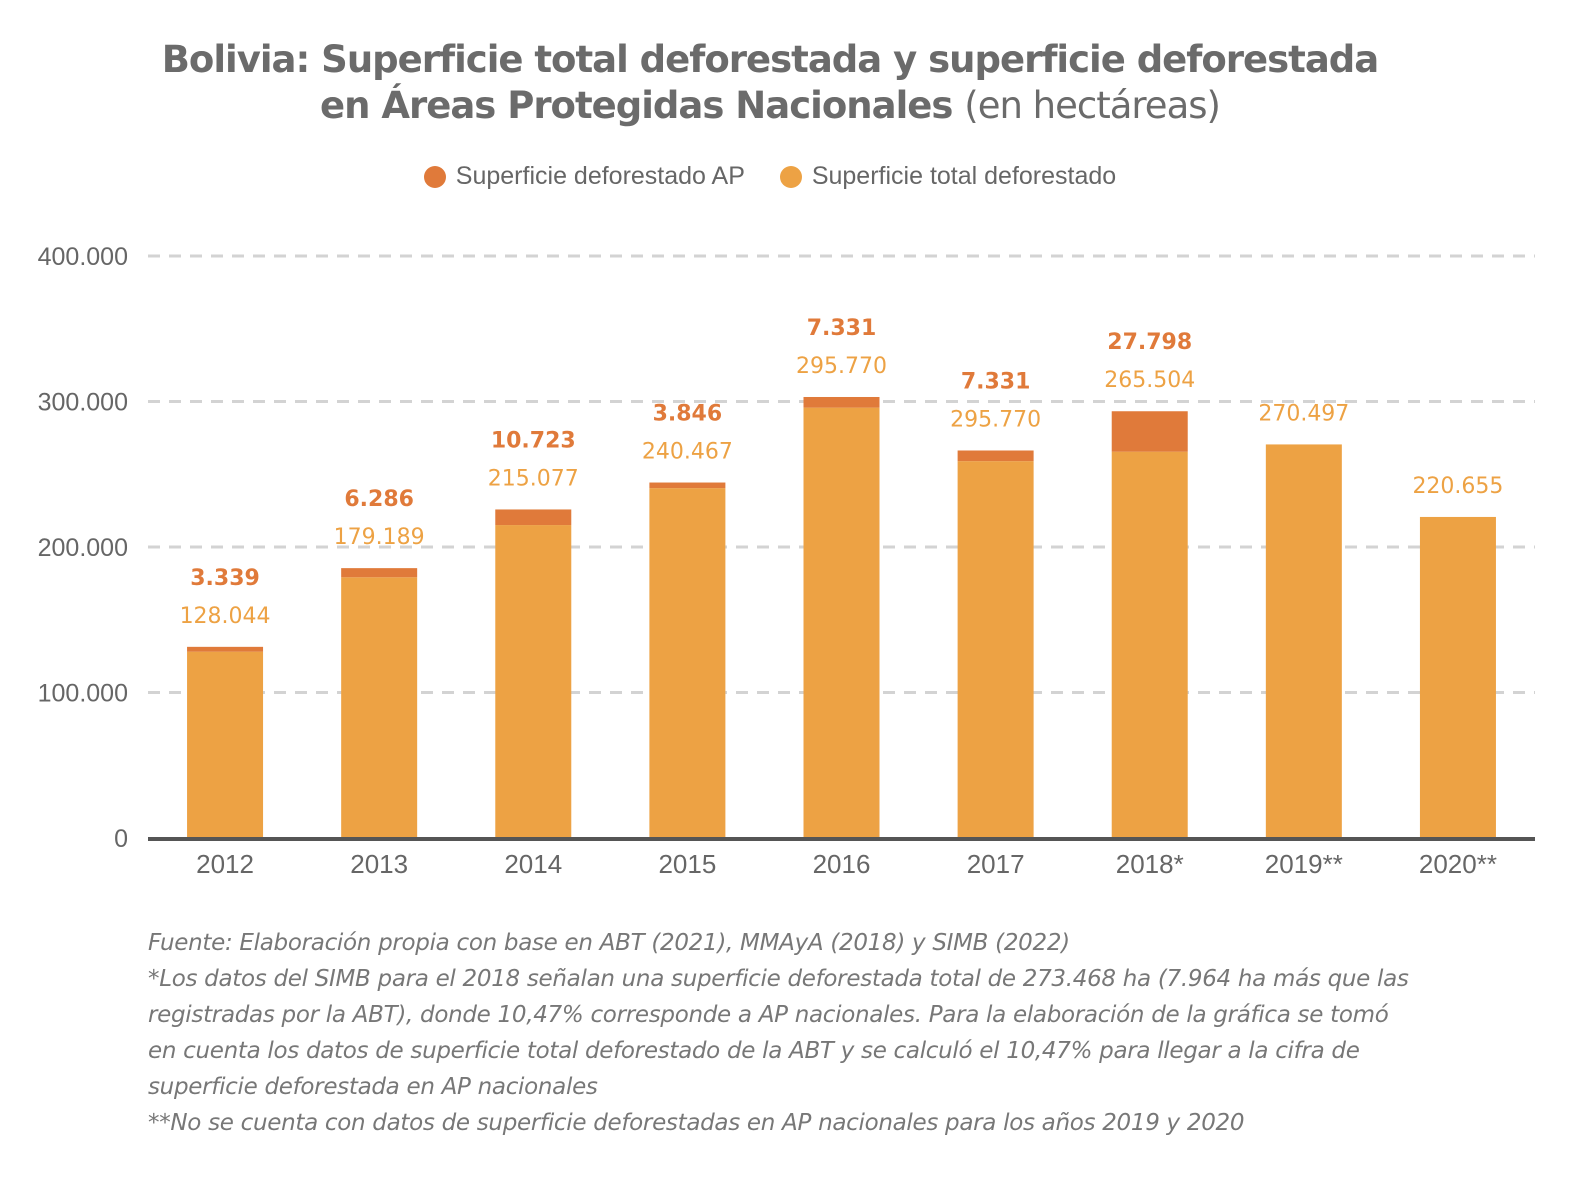 The width and height of the screenshot is (1594, 1182). Describe the element at coordinates (1149, 342) in the screenshot. I see `data-label-ap: 27.798` at that location.